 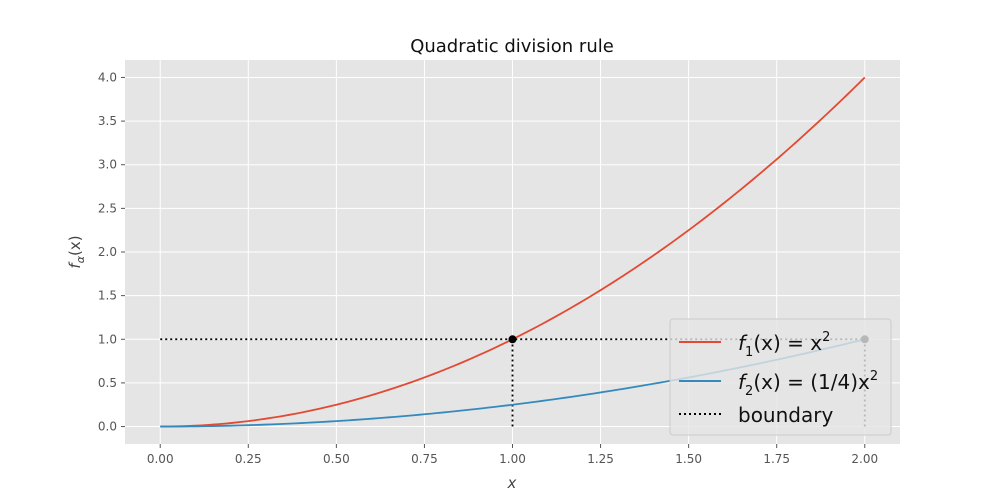 What do you see at coordinates (107, 383) in the screenshot?
I see `y-tick-label-1: 0.5` at bounding box center [107, 383].